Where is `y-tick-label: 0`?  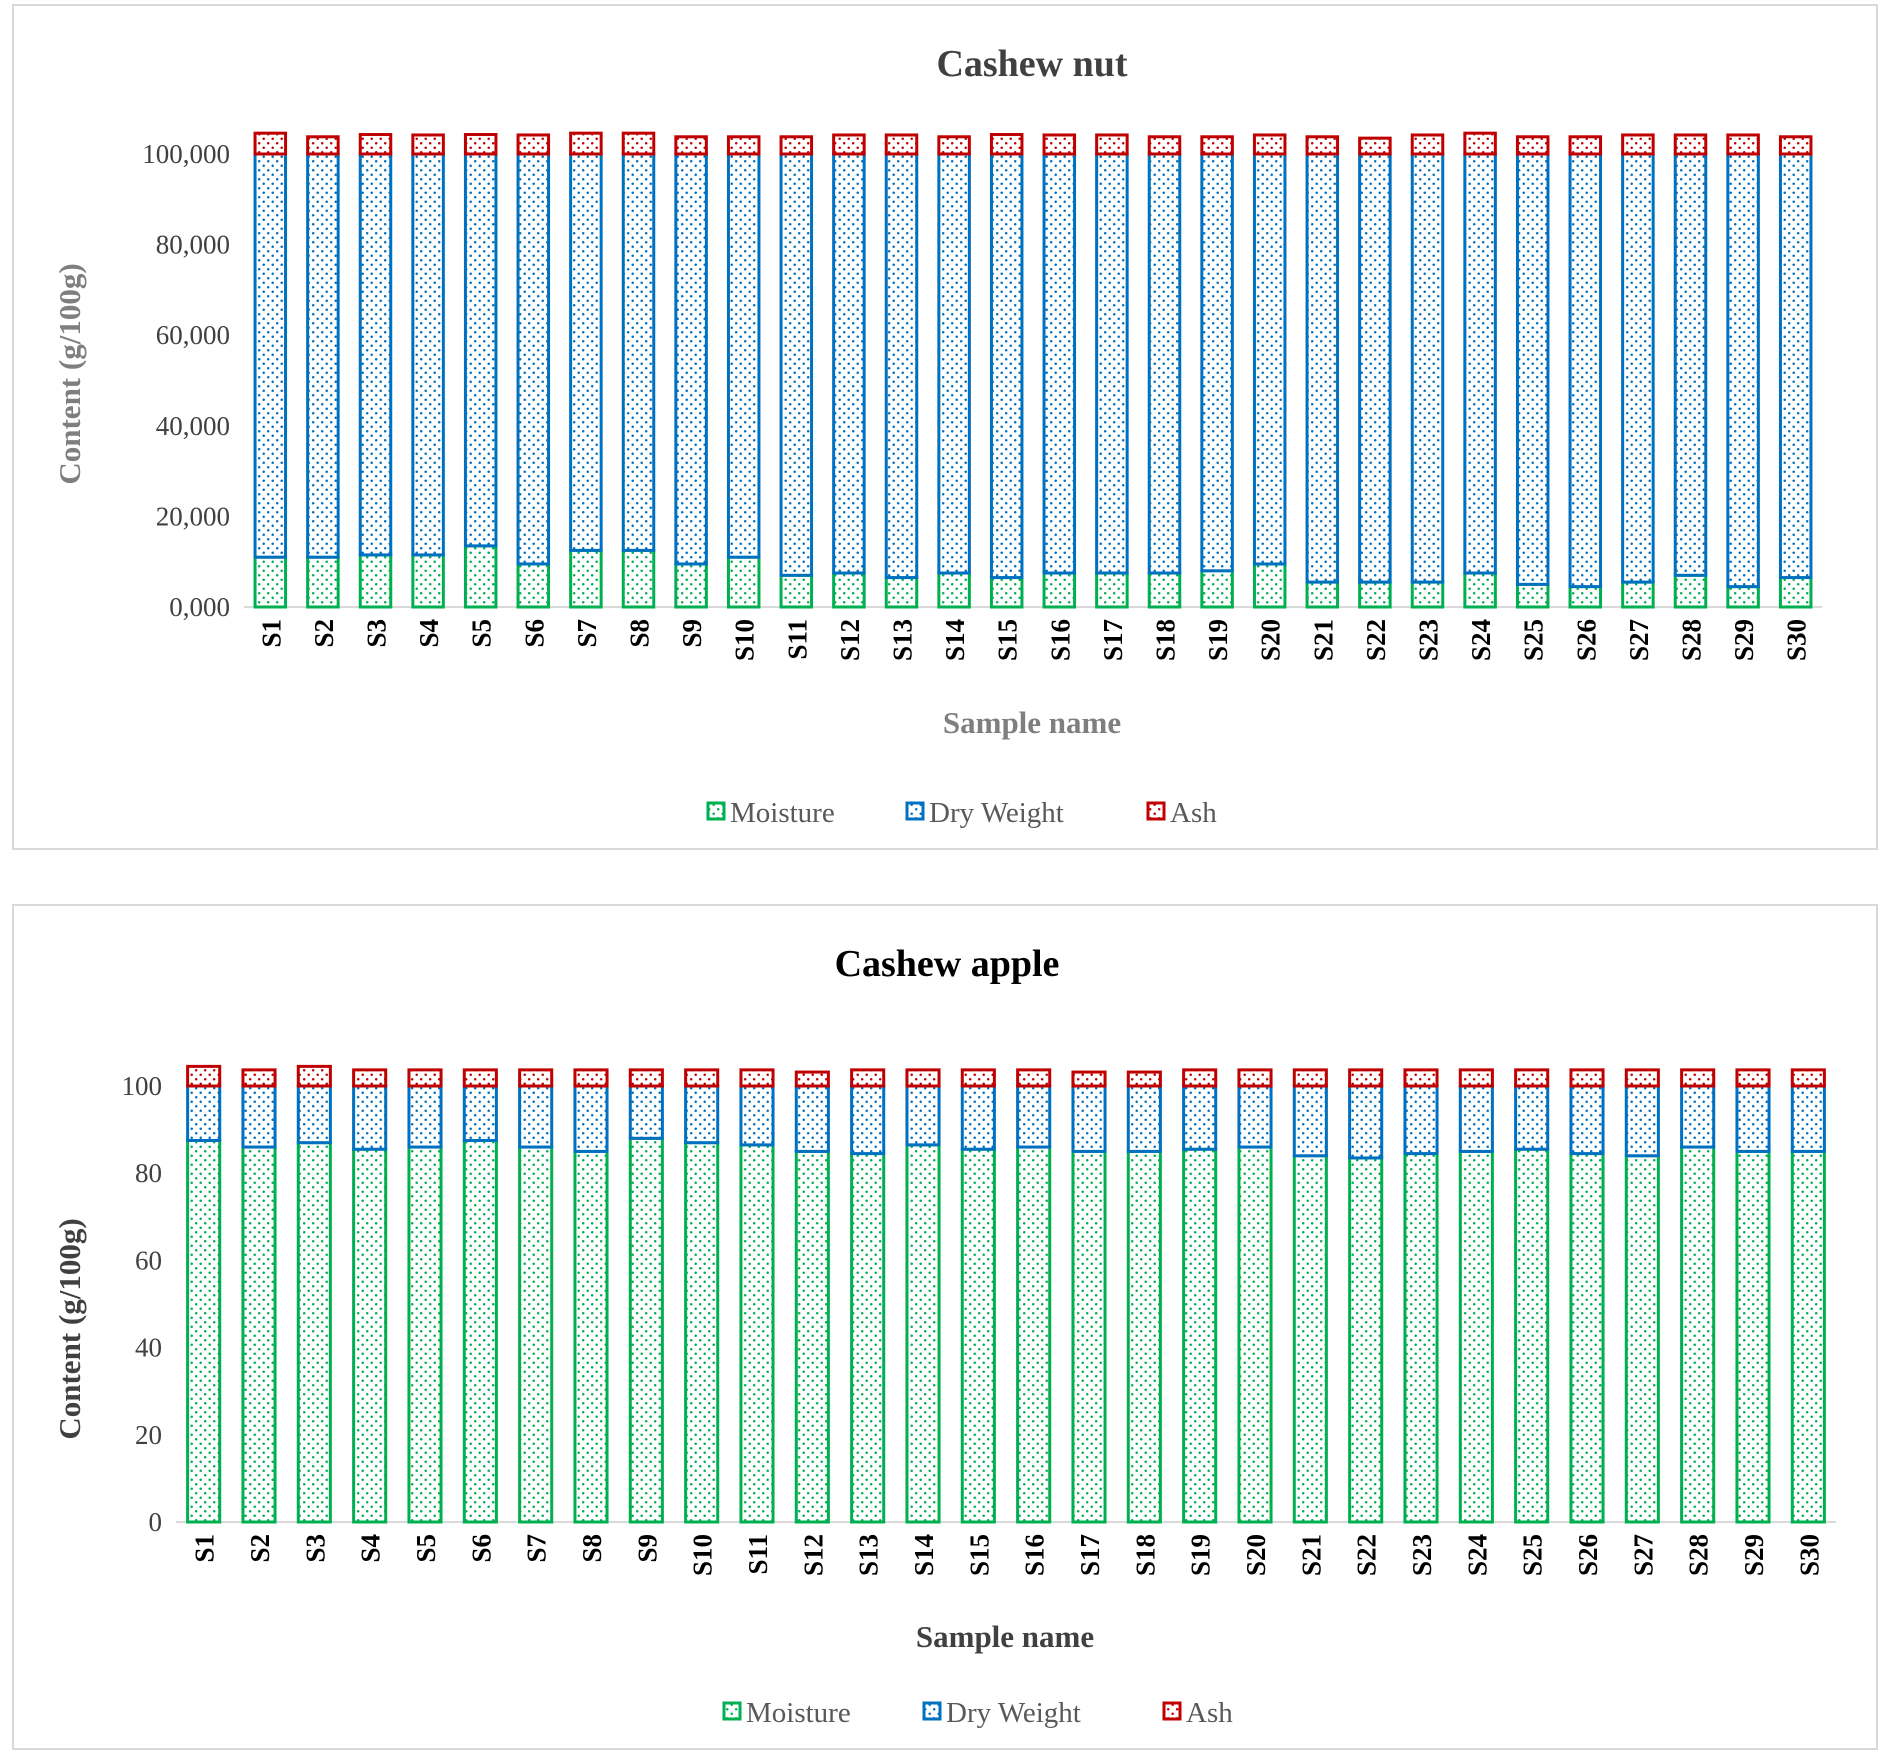
y-tick-label: 0 is located at coordinates (156, 1522).